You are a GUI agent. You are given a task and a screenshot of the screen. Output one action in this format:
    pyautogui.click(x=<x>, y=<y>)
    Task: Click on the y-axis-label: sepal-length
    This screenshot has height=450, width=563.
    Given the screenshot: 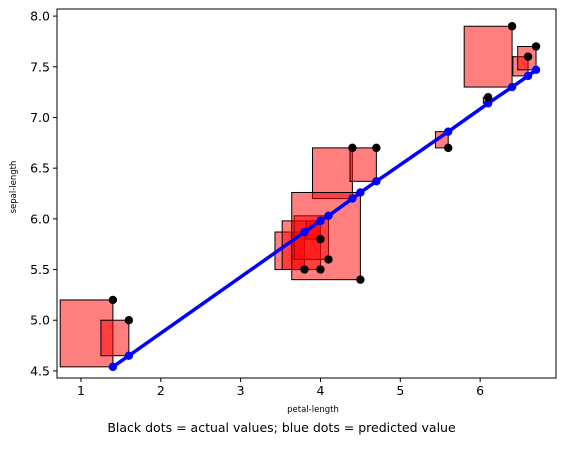 What is the action you would take?
    pyautogui.click(x=14, y=187)
    